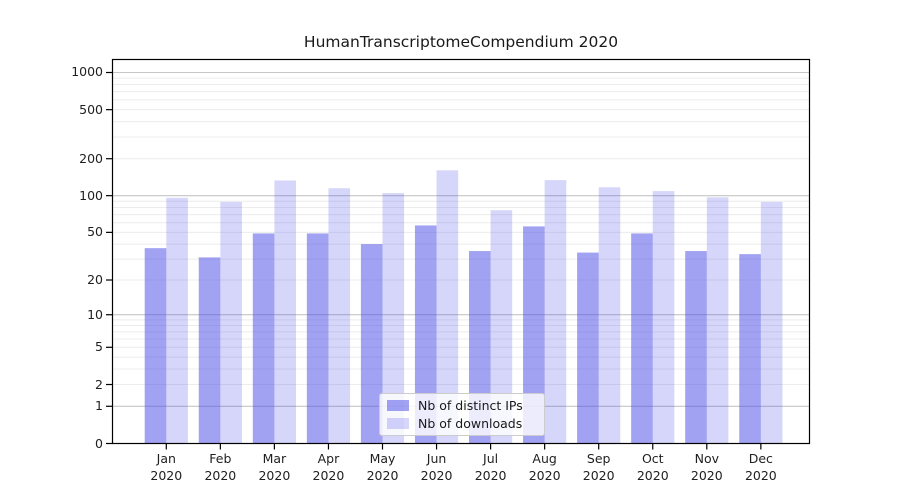 The image size is (900, 500). Describe the element at coordinates (534, 335) in the screenshot. I see `bar-ips-aug` at that location.